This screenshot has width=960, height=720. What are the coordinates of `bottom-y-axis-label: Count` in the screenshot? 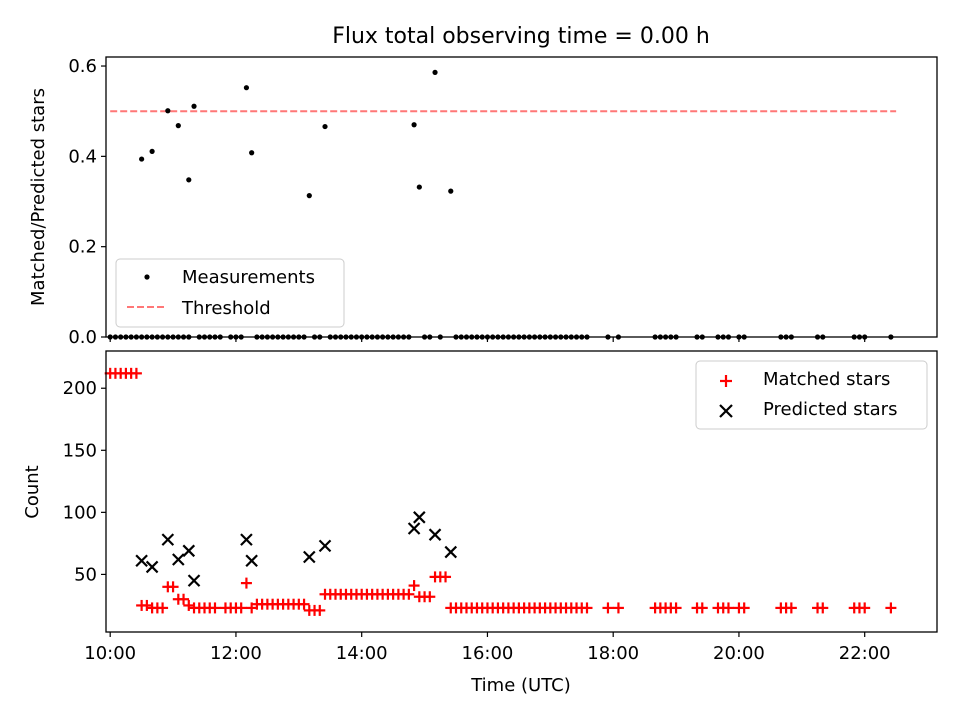 It's located at (32, 491).